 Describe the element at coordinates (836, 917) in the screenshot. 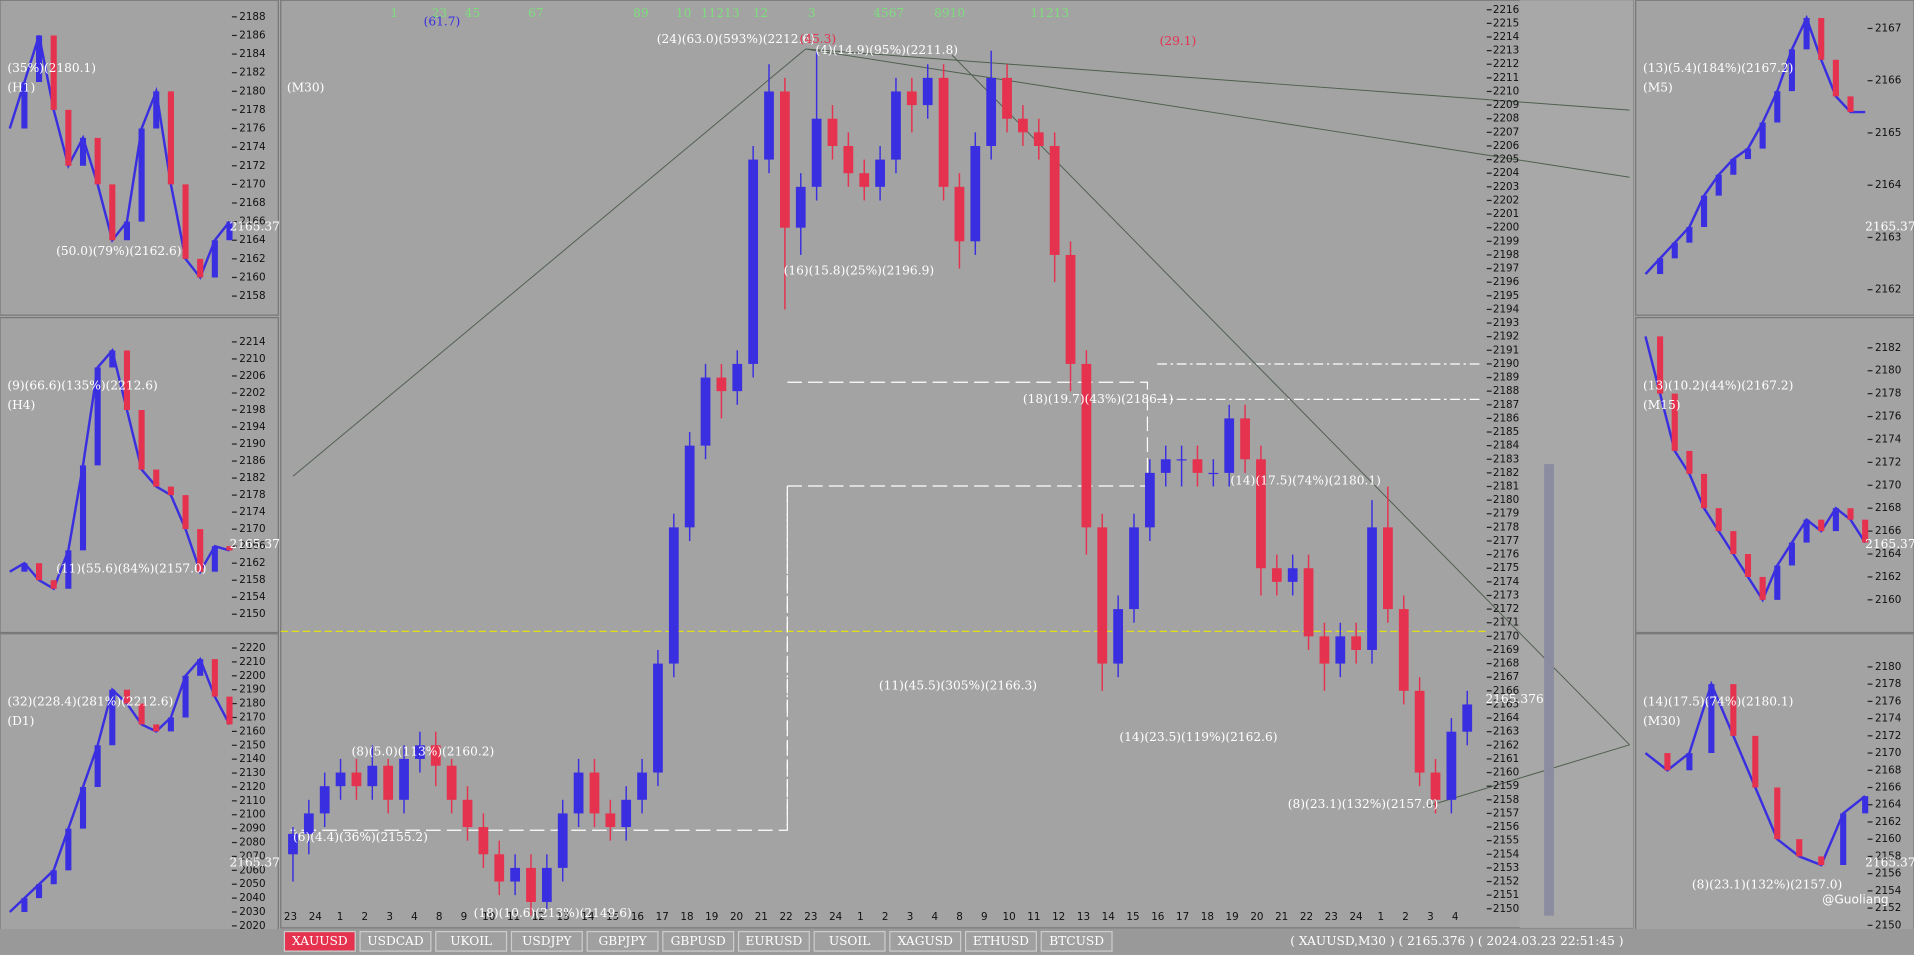

I see `time-label: 24` at that location.